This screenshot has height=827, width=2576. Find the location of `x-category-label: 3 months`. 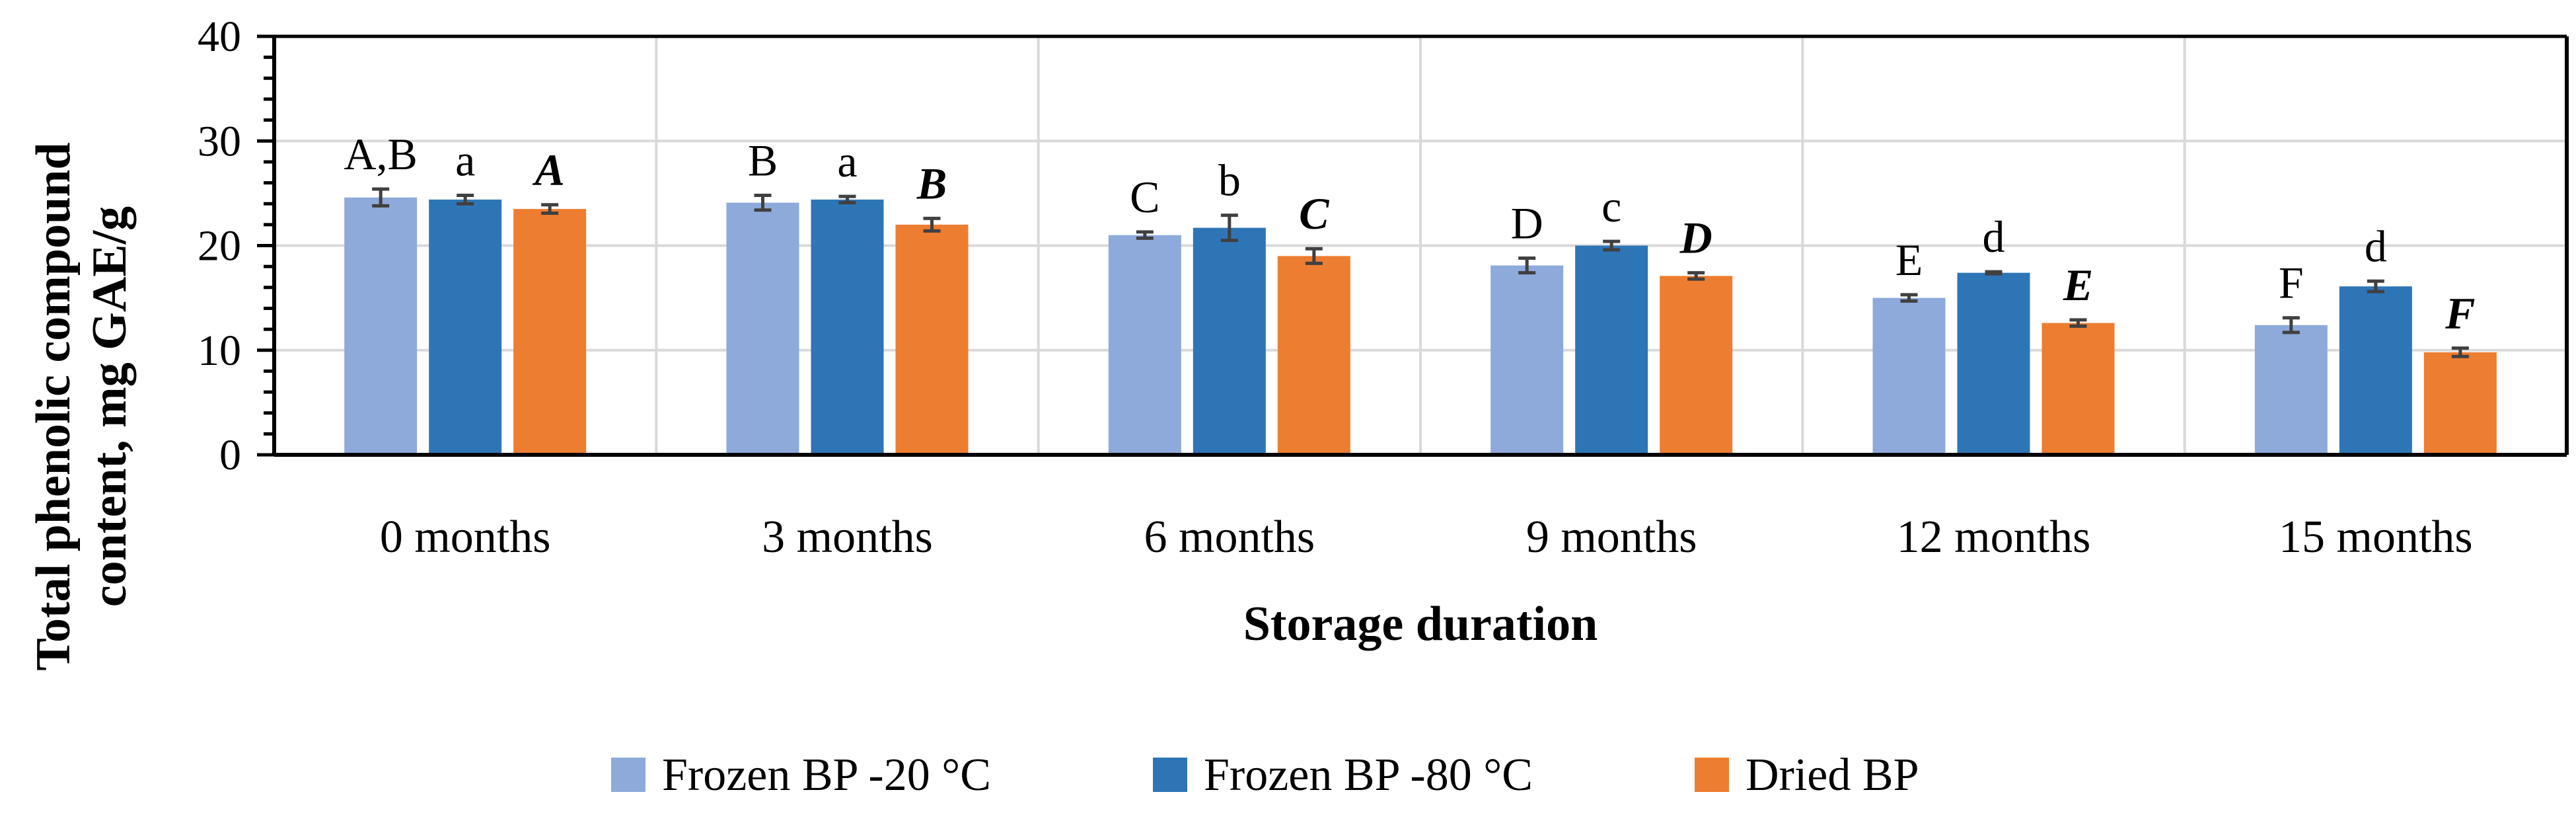

x-category-label: 3 months is located at coordinates (847, 537).